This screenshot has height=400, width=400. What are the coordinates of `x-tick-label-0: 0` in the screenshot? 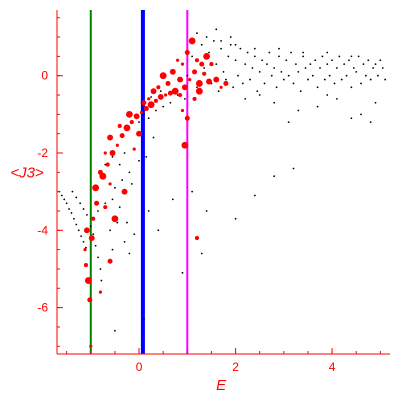 It's located at (139, 367).